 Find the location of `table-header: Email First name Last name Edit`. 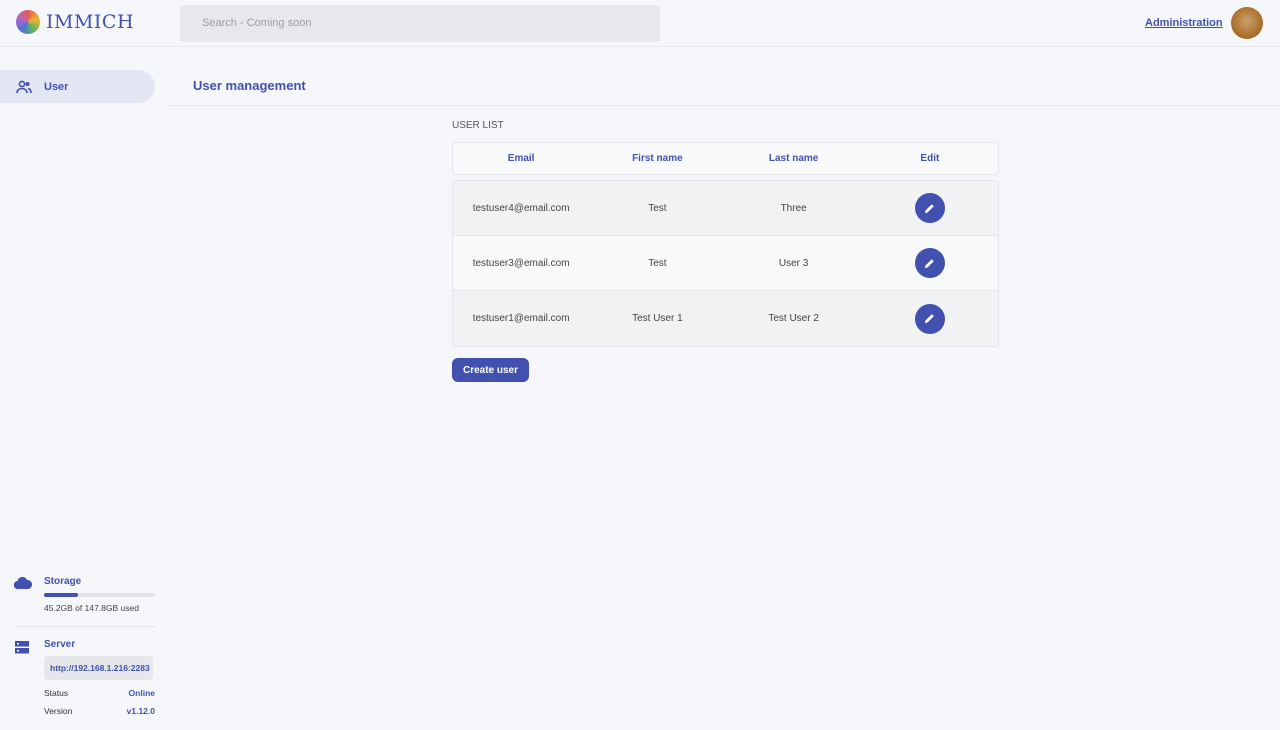

table-header: Email First name Last name Edit is located at coordinates (725, 158).